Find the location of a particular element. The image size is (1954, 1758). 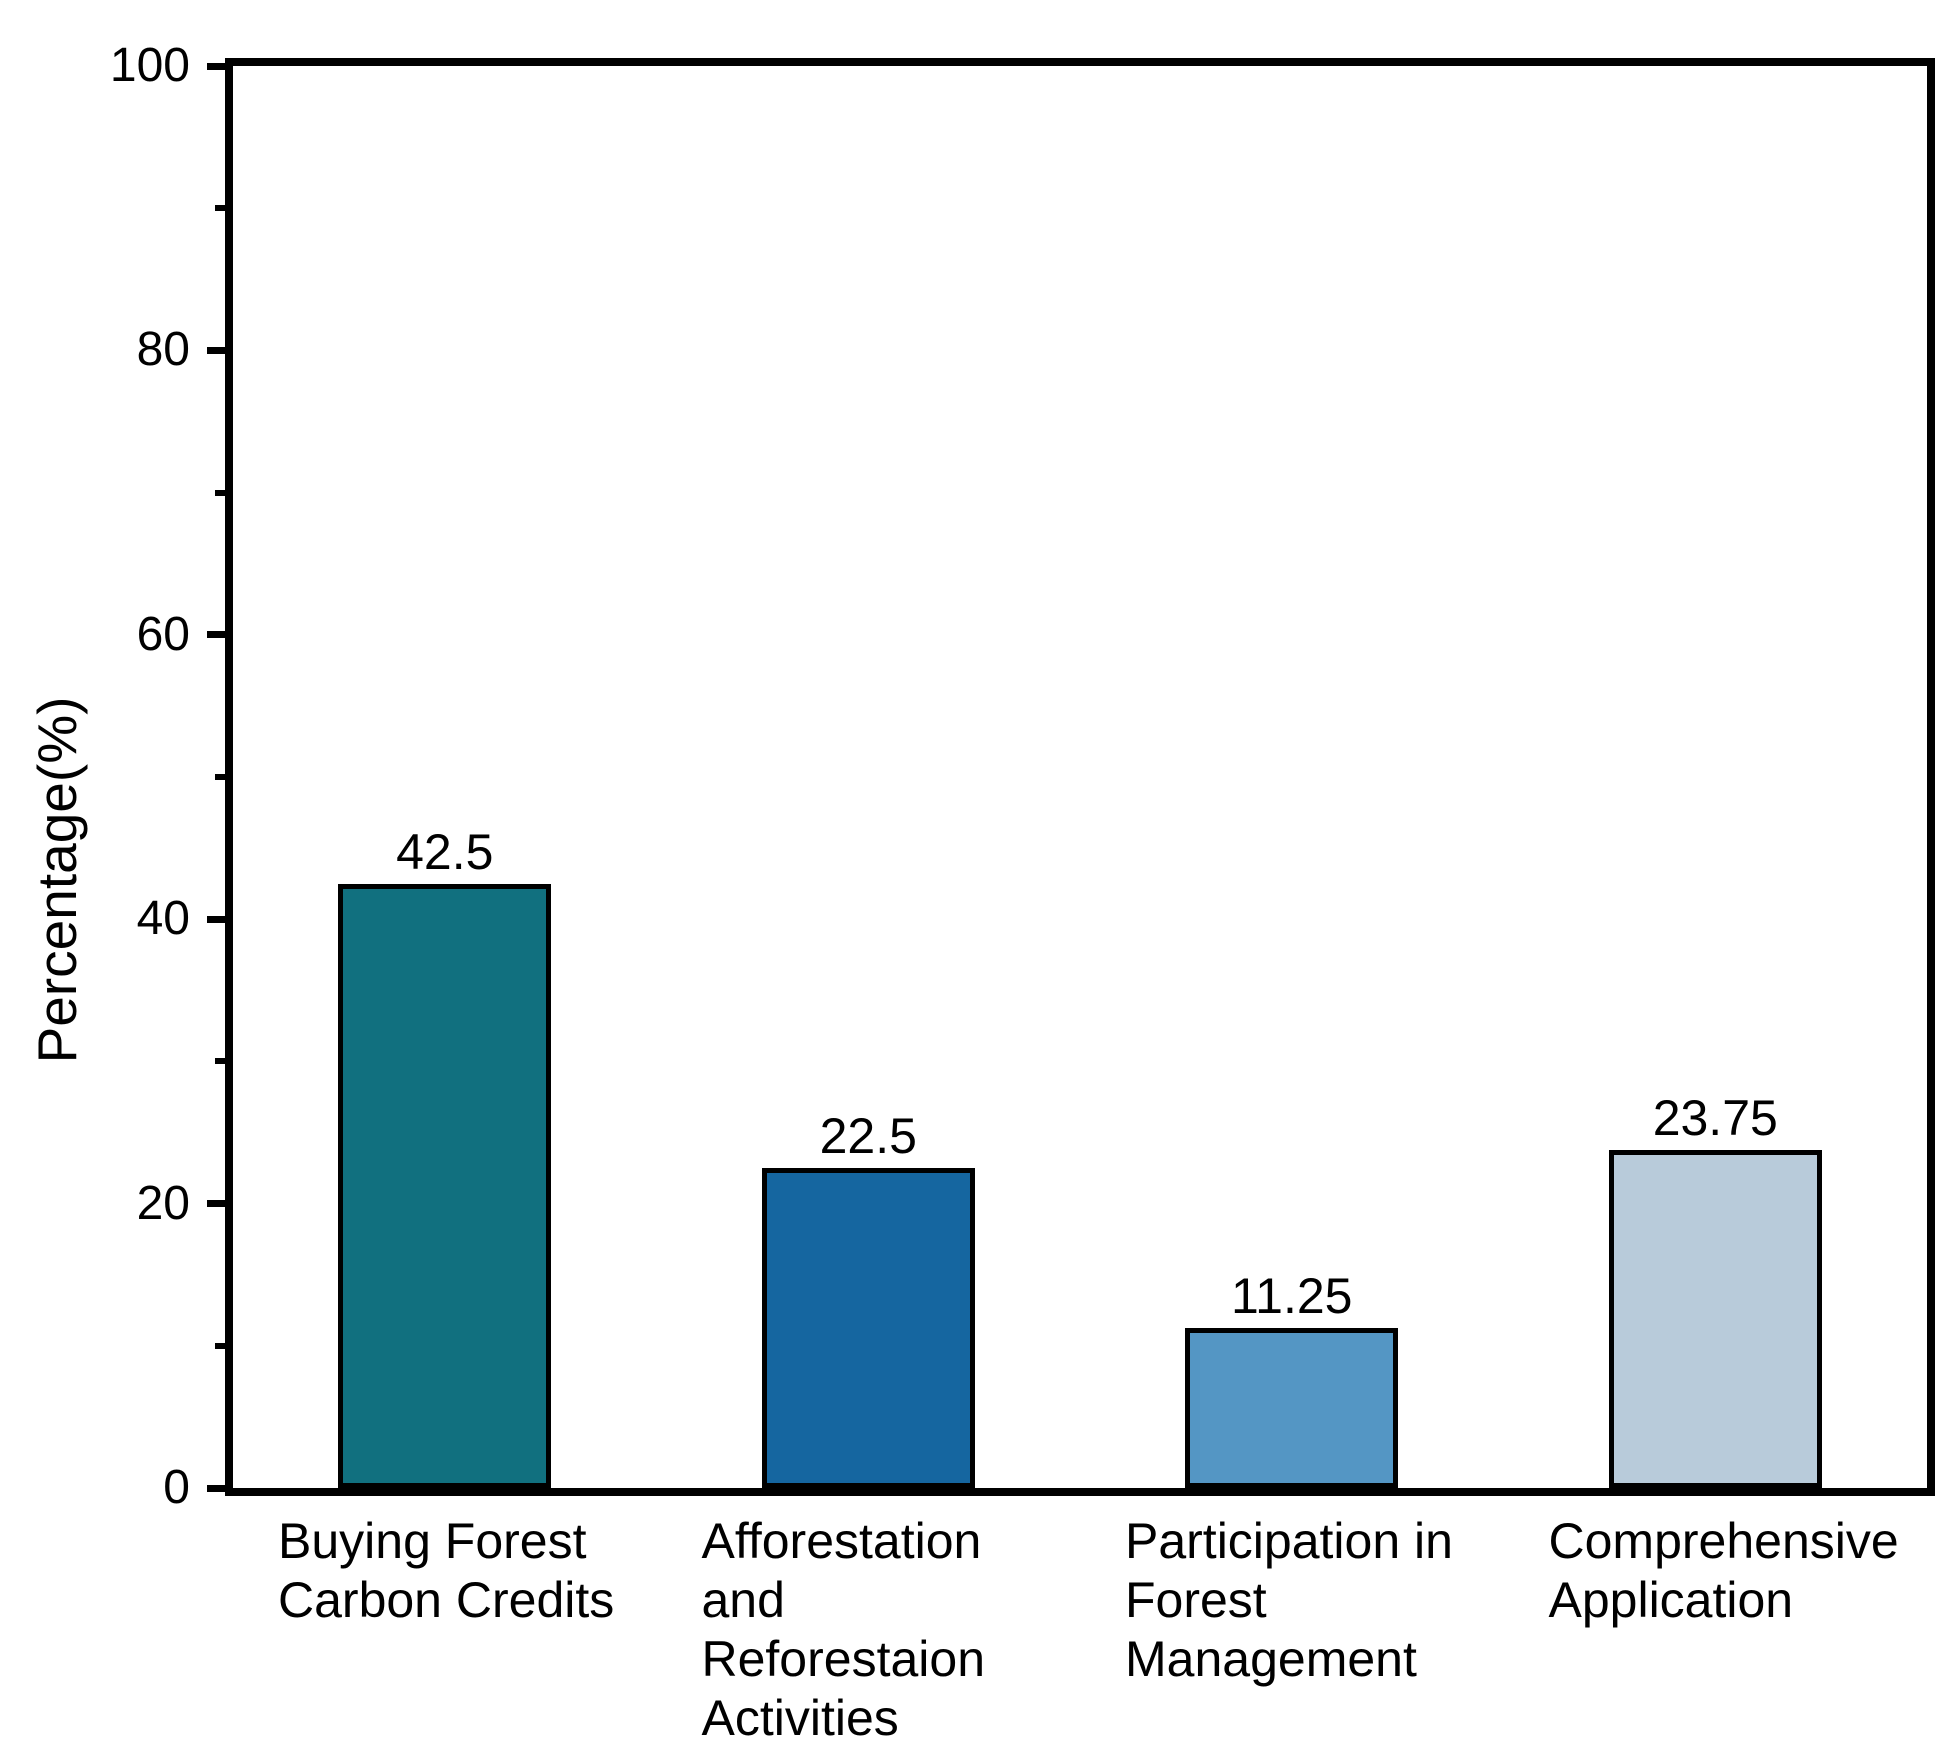

y-axis-tick-label: 20 is located at coordinates (163, 1203).